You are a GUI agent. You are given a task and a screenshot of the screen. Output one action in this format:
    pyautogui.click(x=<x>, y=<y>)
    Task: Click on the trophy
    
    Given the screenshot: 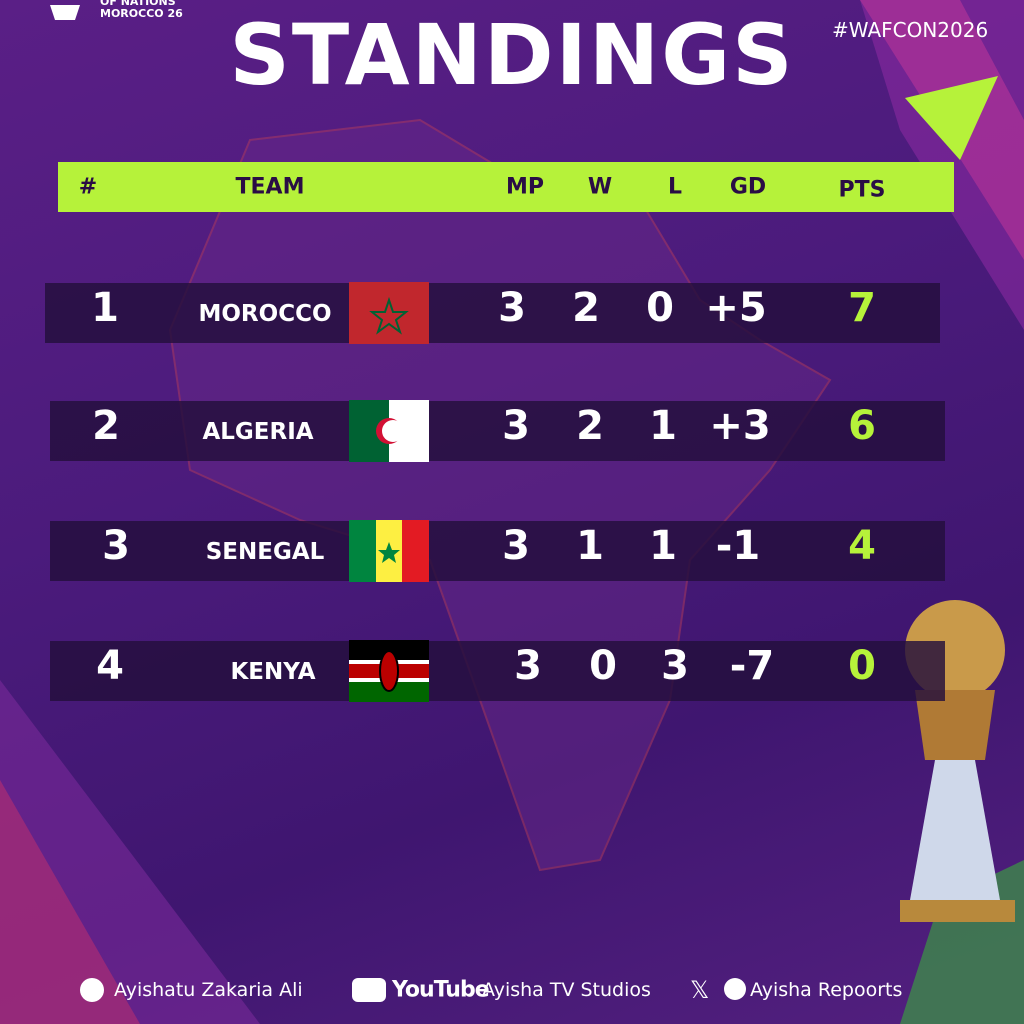 What is the action you would take?
    pyautogui.click(x=957, y=761)
    